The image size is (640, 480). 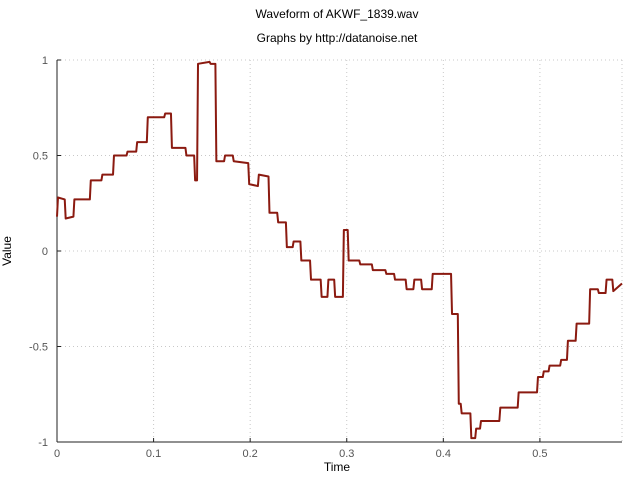 I want to click on y-axis-label: Value, so click(x=7, y=251).